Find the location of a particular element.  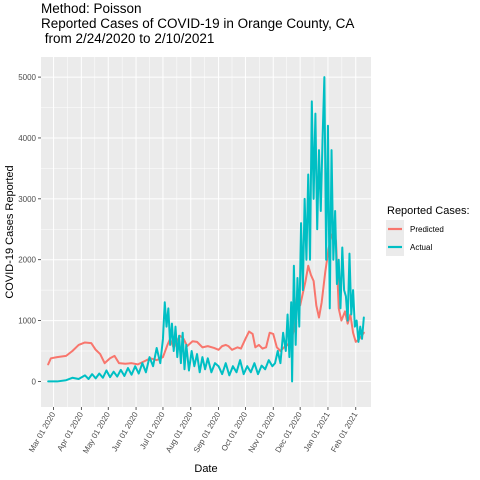

chart-title-line-1: Method: Poisson is located at coordinates (91, 8).